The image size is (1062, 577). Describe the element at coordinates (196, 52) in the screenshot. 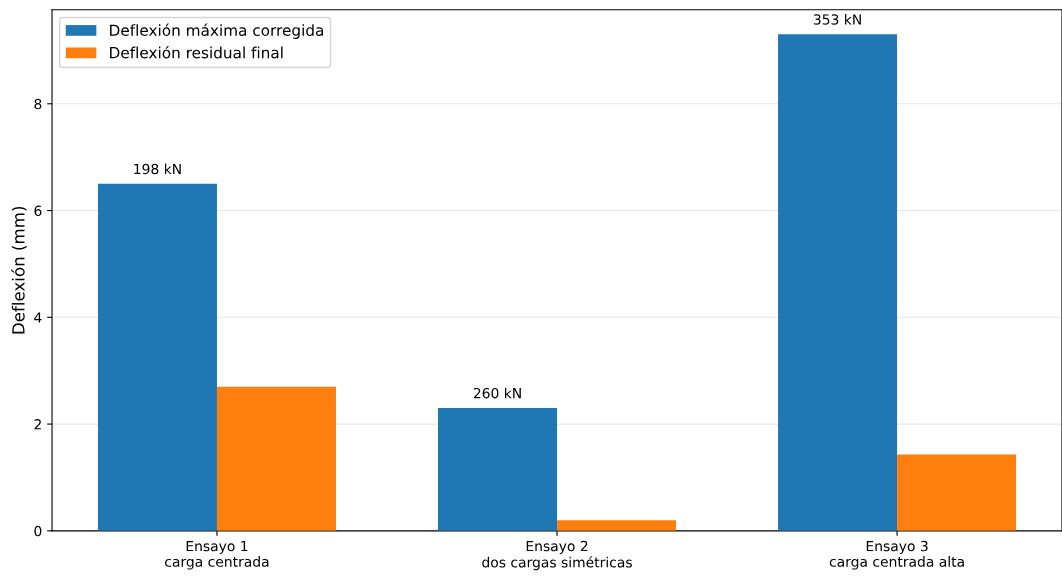

I see `legend-label: Deflexión residual final` at that location.